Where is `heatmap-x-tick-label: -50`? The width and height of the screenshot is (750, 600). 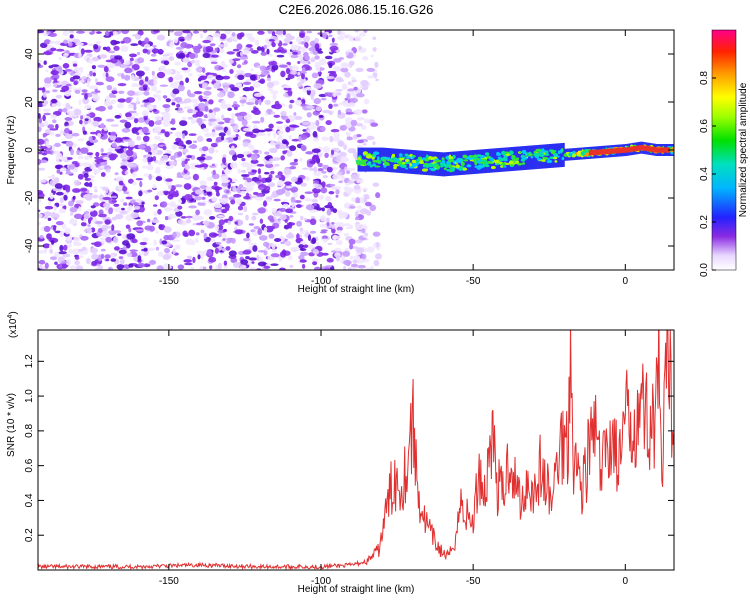 heatmap-x-tick-label: -50 is located at coordinates (473, 281).